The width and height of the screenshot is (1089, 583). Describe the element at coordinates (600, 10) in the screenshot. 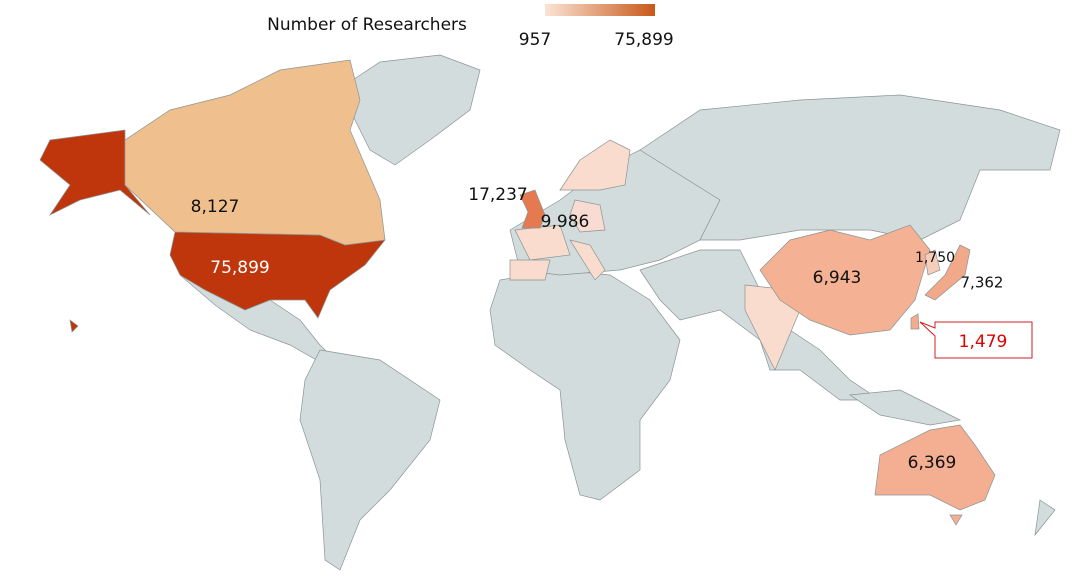

I see `legend-gradient` at that location.